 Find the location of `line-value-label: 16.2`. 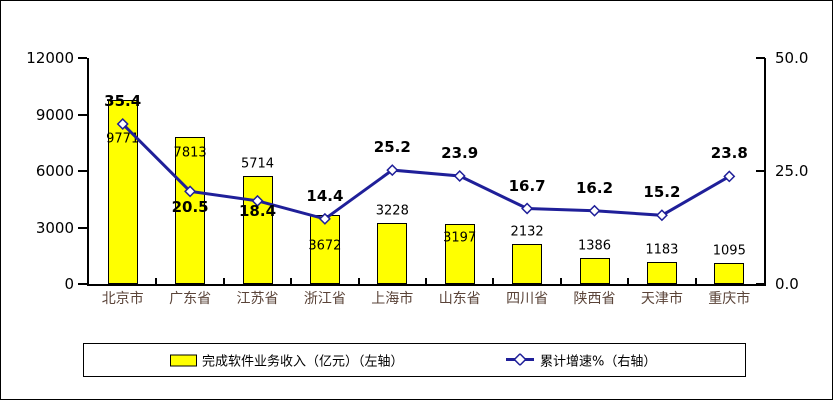

line-value-label: 16.2 is located at coordinates (594, 187).